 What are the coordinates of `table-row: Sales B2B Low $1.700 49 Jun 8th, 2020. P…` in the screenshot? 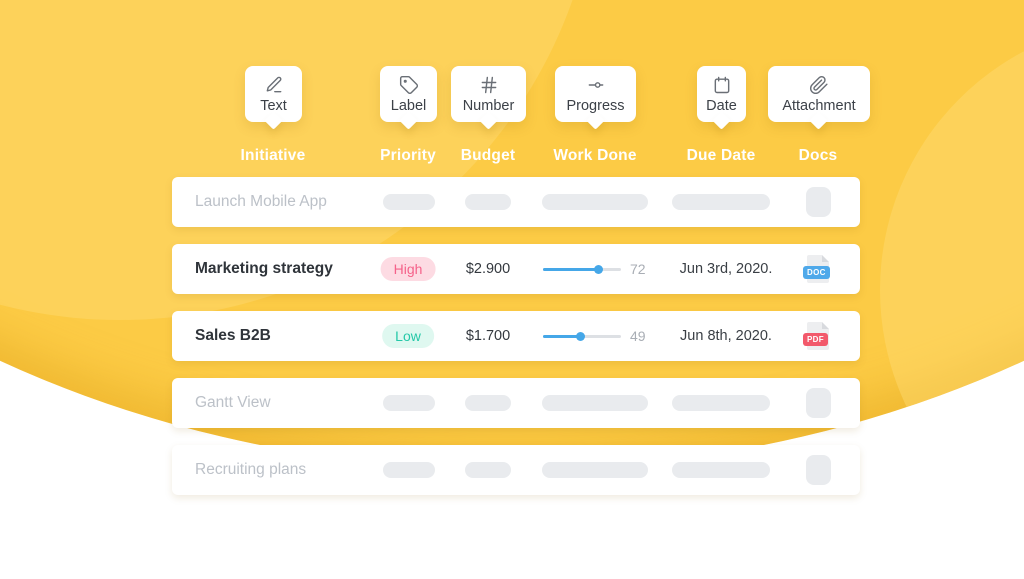 It's located at (516, 336).